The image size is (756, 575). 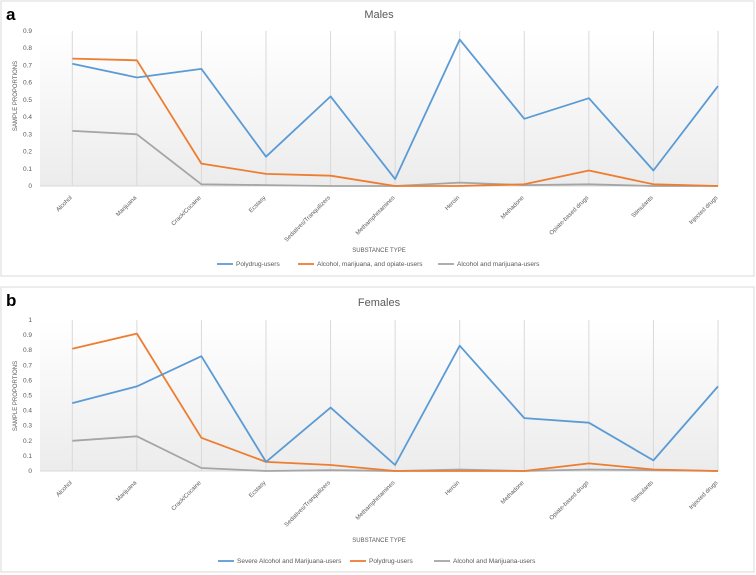 What do you see at coordinates (370, 264) in the screenshot?
I see `legend-label: Alcohol, marijuana, and opiate-users` at bounding box center [370, 264].